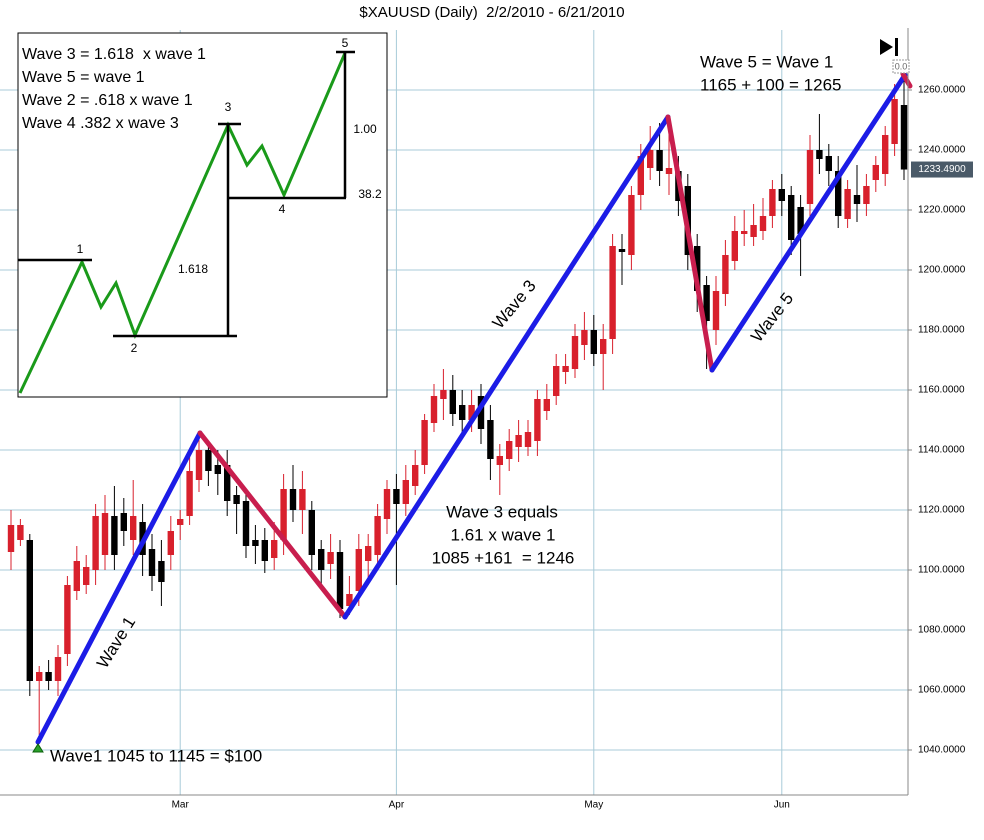 The image size is (984, 840). What do you see at coordinates (370, 194) in the screenshot?
I see `ratio-label: 38.2` at bounding box center [370, 194].